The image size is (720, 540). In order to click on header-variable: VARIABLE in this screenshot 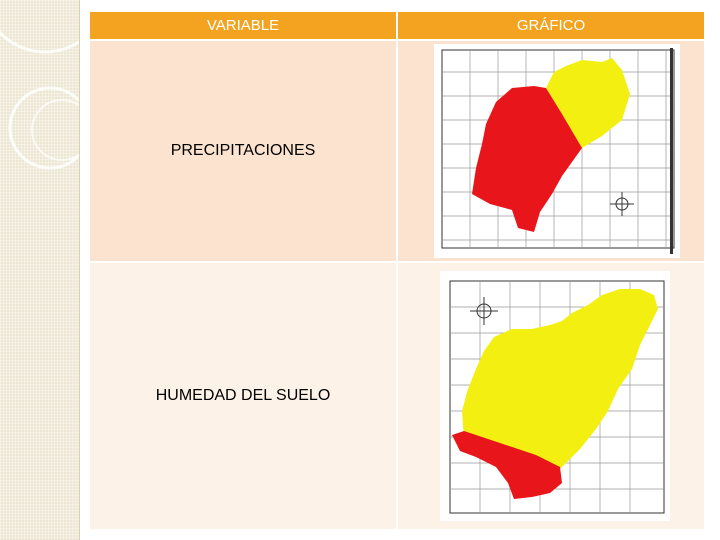, I will do `click(243, 25)`.